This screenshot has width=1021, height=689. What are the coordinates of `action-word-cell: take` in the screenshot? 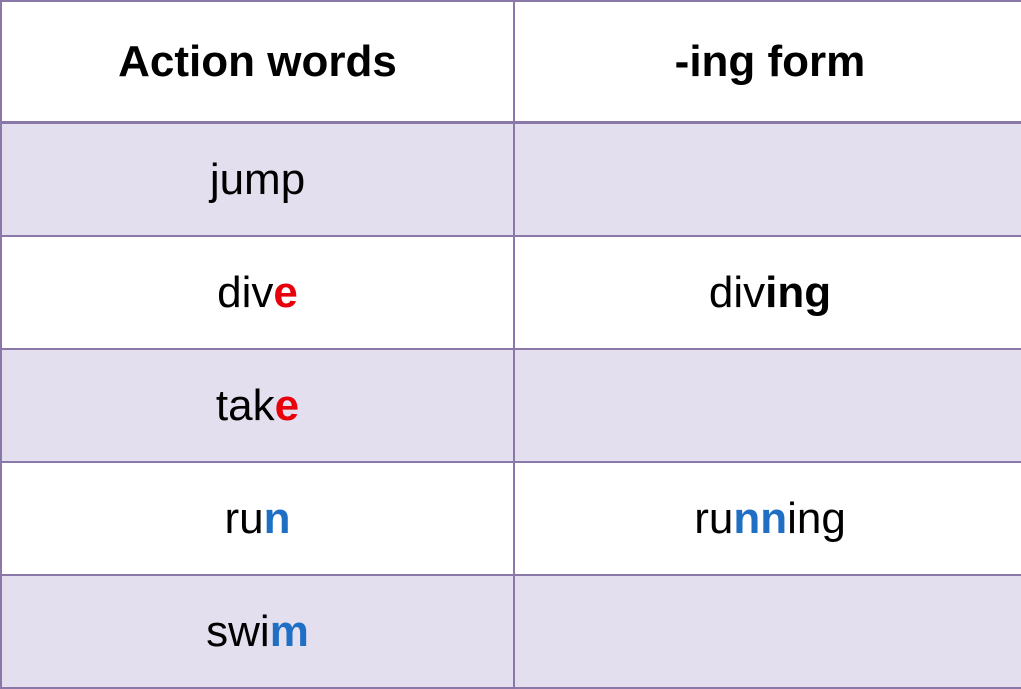 It's located at (257, 405).